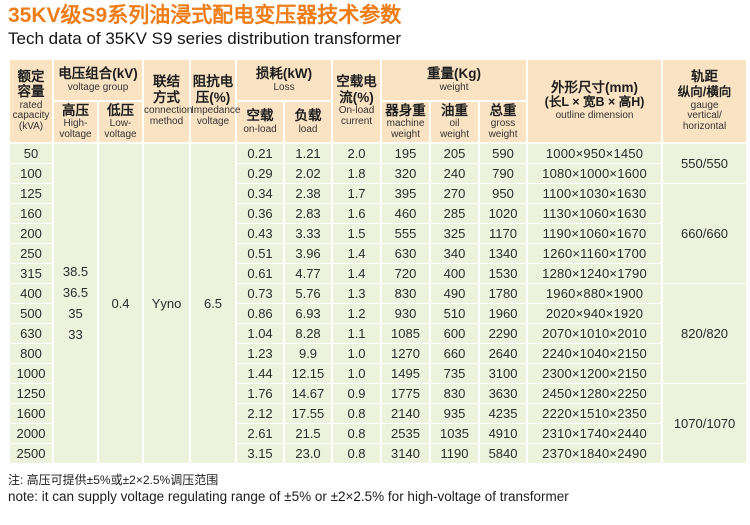 This screenshot has height=525, width=750. I want to click on cell-machine-weight: 1085, so click(406, 333).